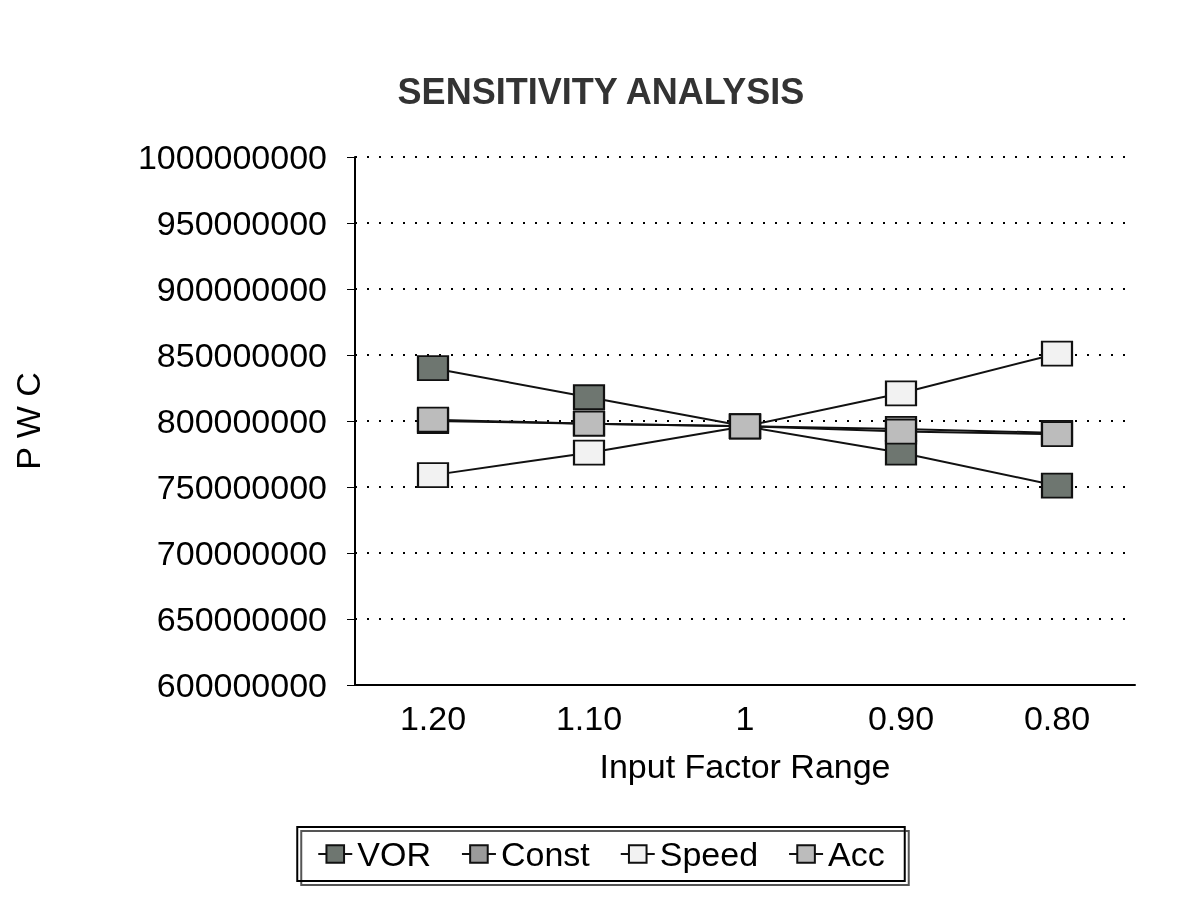  I want to click on x-tick-label: 1.10, so click(589, 718).